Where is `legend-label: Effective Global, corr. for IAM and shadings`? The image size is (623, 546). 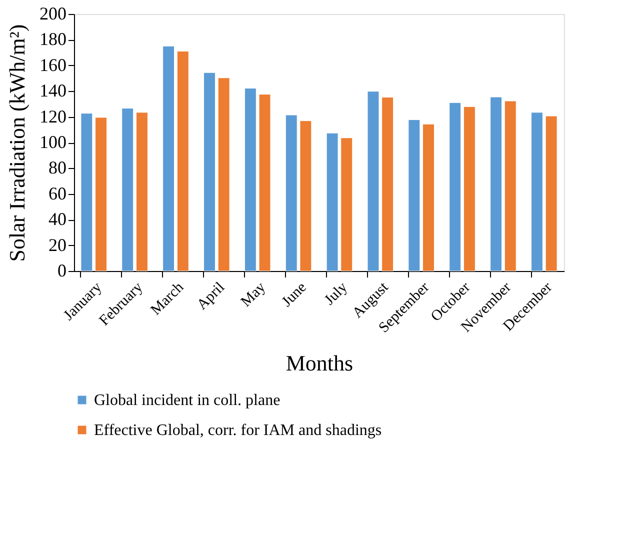
legend-label: Effective Global, corr. for IAM and shadings is located at coordinates (238, 430).